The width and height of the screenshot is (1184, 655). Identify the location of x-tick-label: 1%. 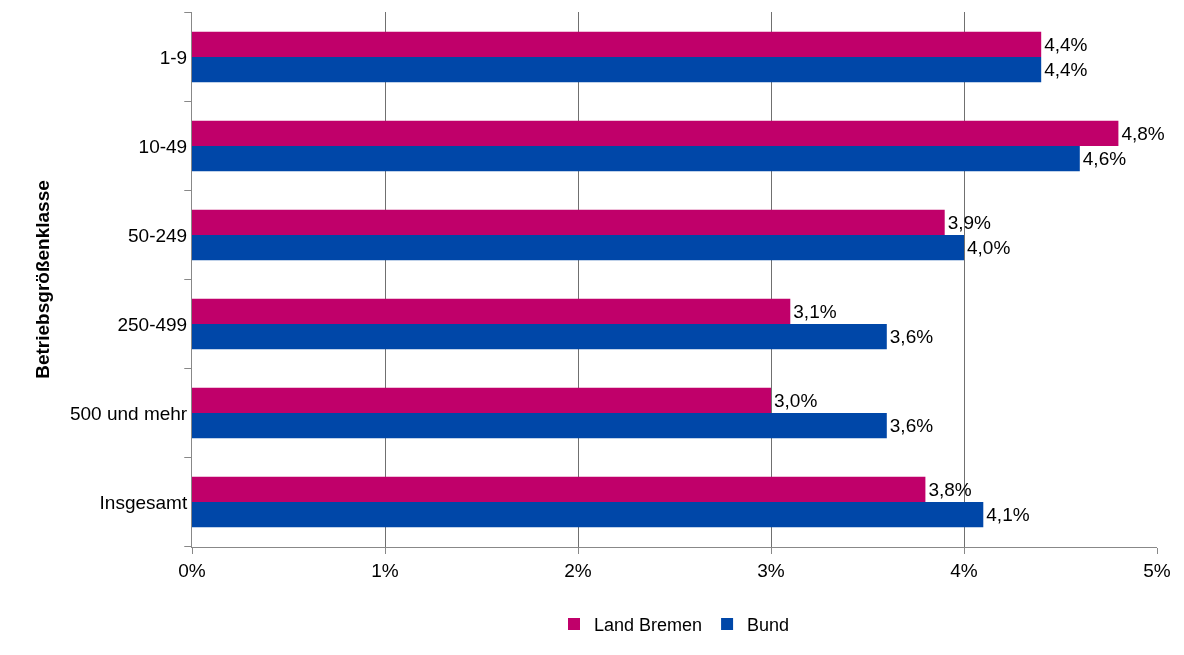
(385, 570).